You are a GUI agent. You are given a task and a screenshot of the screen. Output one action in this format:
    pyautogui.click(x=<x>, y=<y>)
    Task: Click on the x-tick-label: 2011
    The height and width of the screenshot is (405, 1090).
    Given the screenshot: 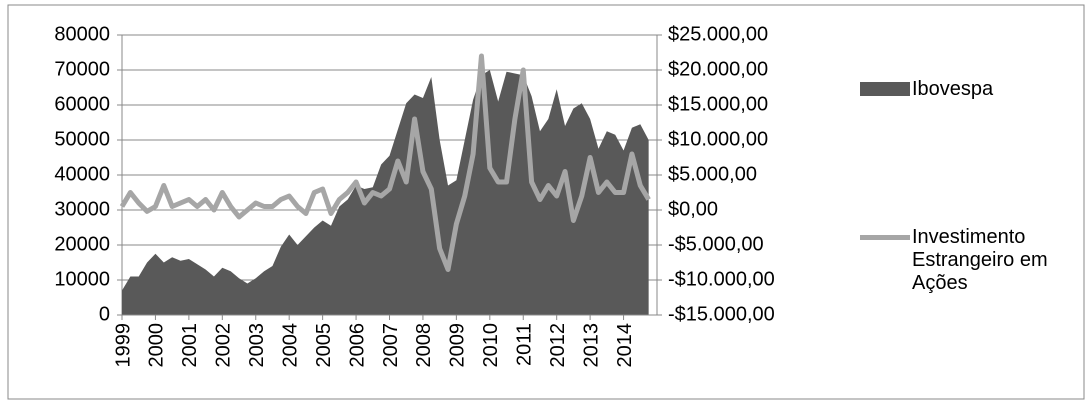 What is the action you would take?
    pyautogui.click(x=525, y=344)
    